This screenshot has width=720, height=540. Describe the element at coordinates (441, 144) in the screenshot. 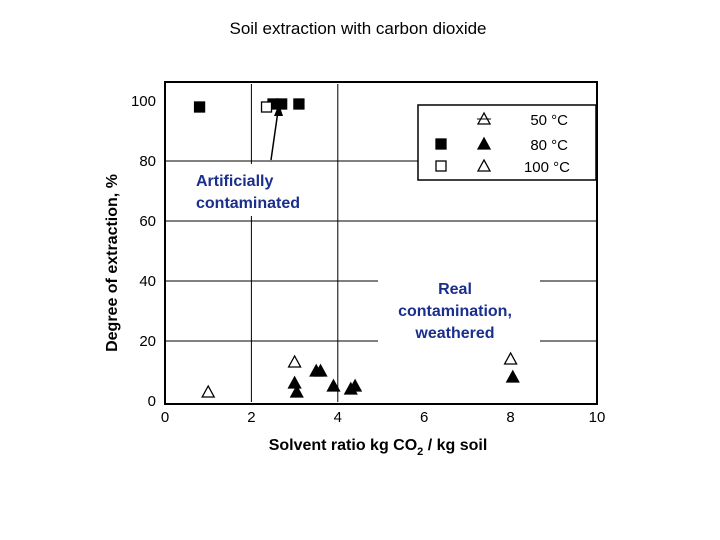

I see `legend-marker-square-filled` at that location.